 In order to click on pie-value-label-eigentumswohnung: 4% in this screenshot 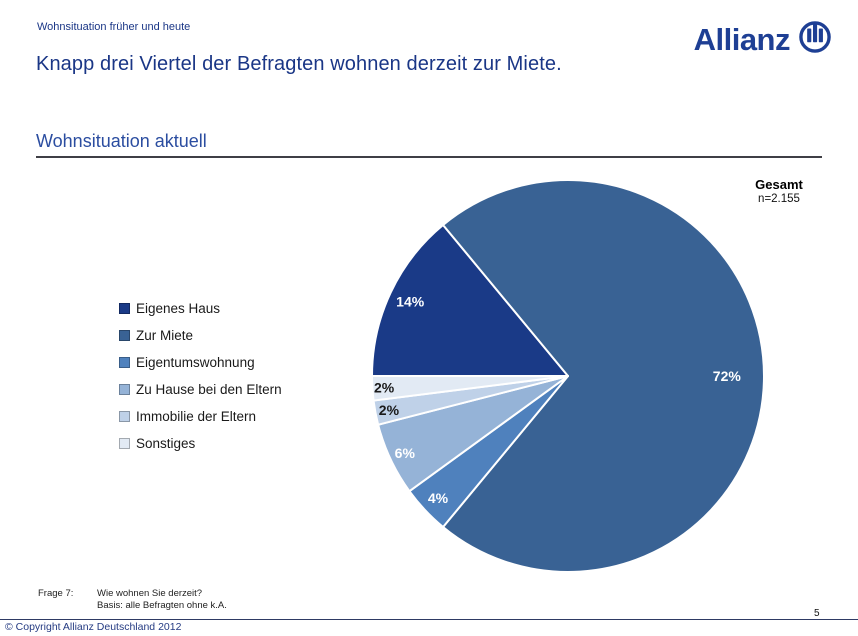, I will do `click(438, 498)`.